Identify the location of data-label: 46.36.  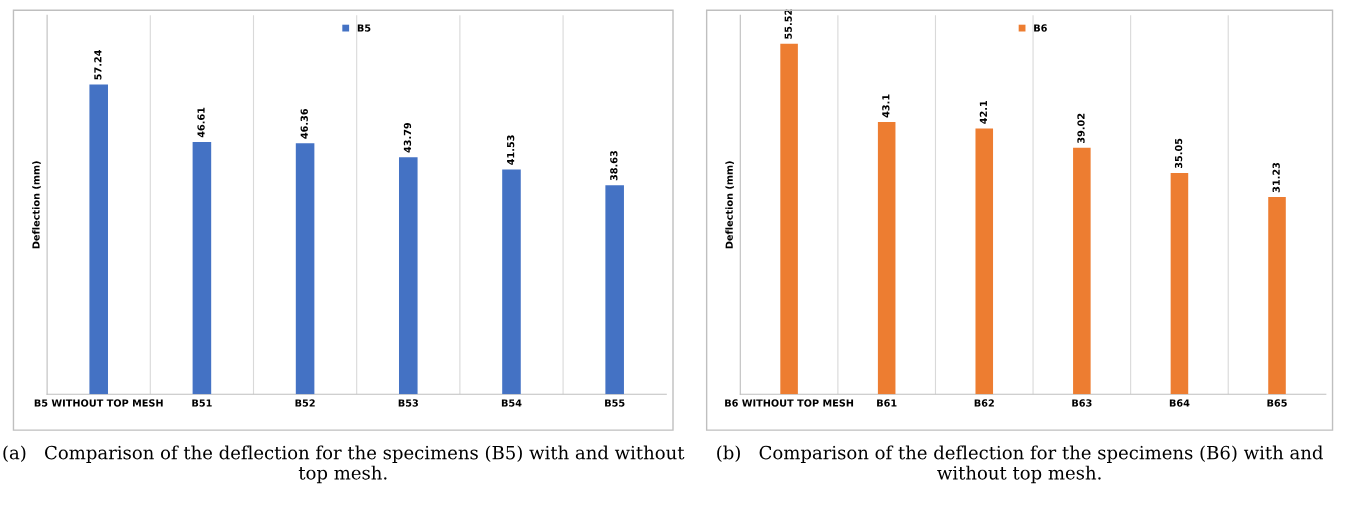
(304, 123).